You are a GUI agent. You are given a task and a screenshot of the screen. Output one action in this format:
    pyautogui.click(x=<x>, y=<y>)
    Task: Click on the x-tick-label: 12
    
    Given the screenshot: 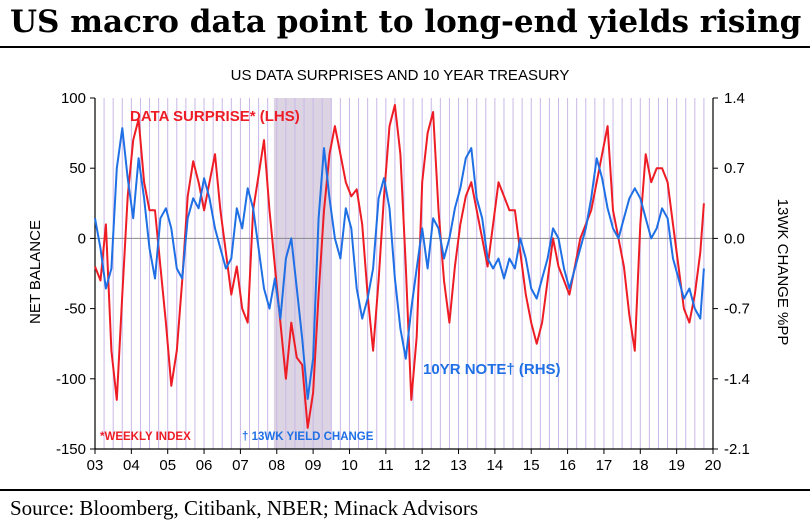 What is the action you would take?
    pyautogui.click(x=422, y=465)
    